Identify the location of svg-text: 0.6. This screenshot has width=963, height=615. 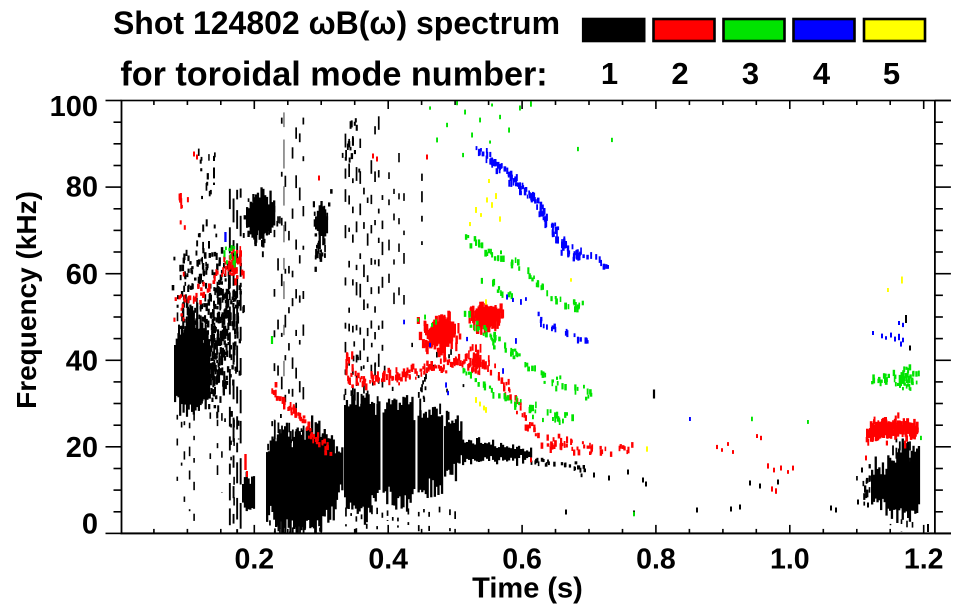
(522, 560).